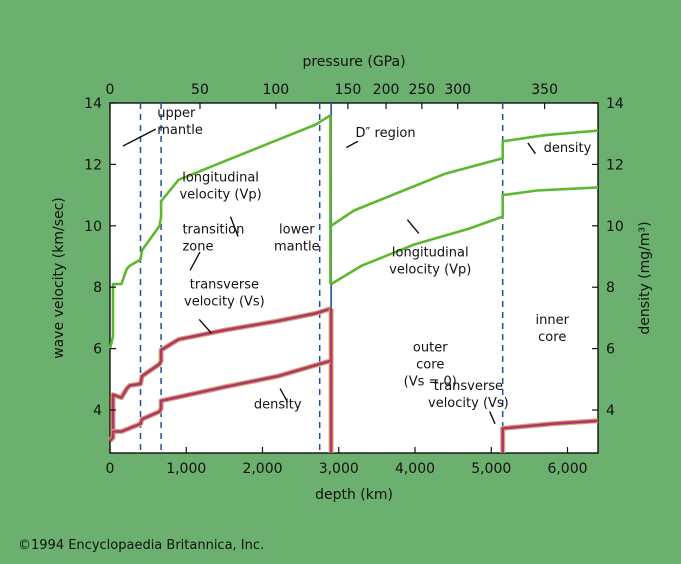  Describe the element at coordinates (339, 469) in the screenshot. I see `x-tick-label: 3,000` at that location.